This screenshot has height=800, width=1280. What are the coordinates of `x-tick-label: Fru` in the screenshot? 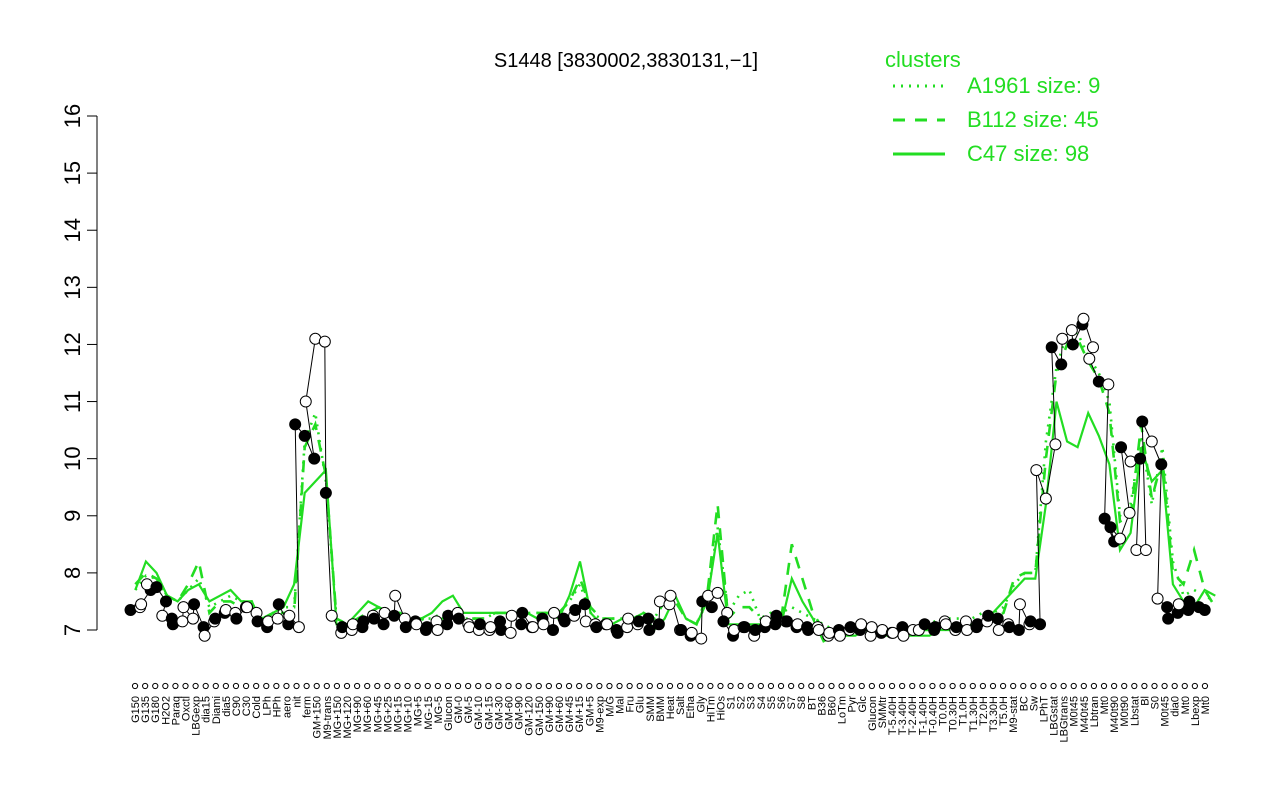 It's located at (631, 704).